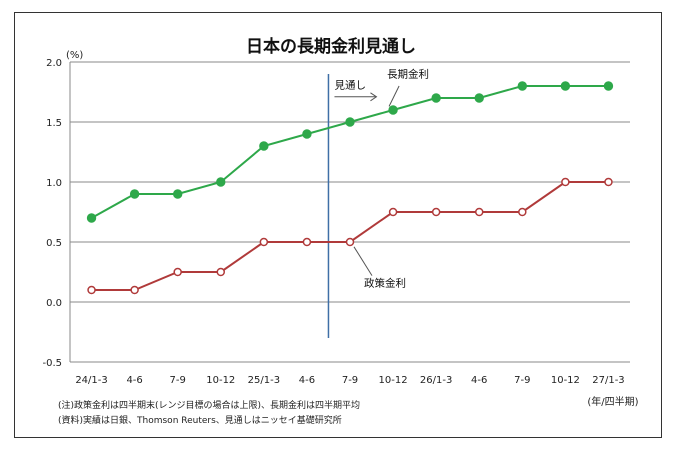  I want to click on series-label: 政策金利, so click(385, 282).